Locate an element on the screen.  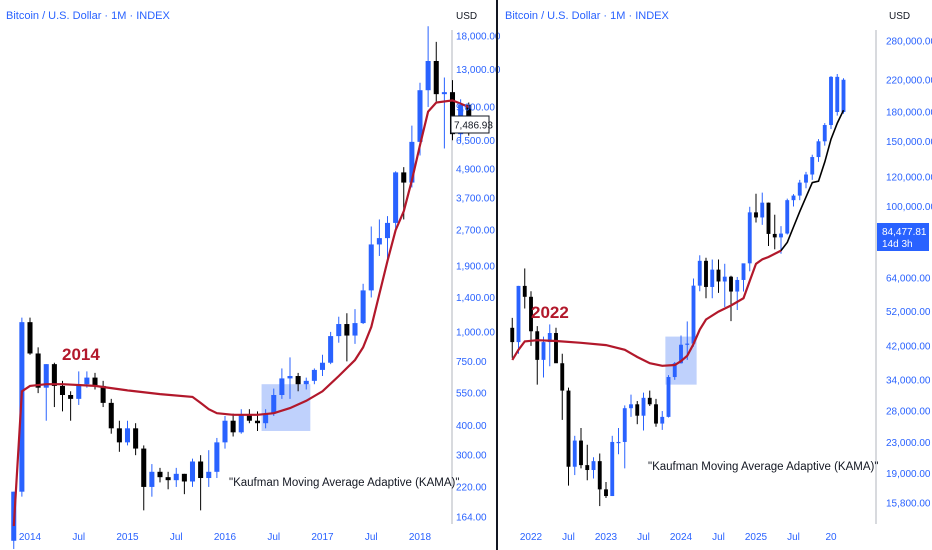
y-tick-label: 2,700.00 is located at coordinates (475, 231).